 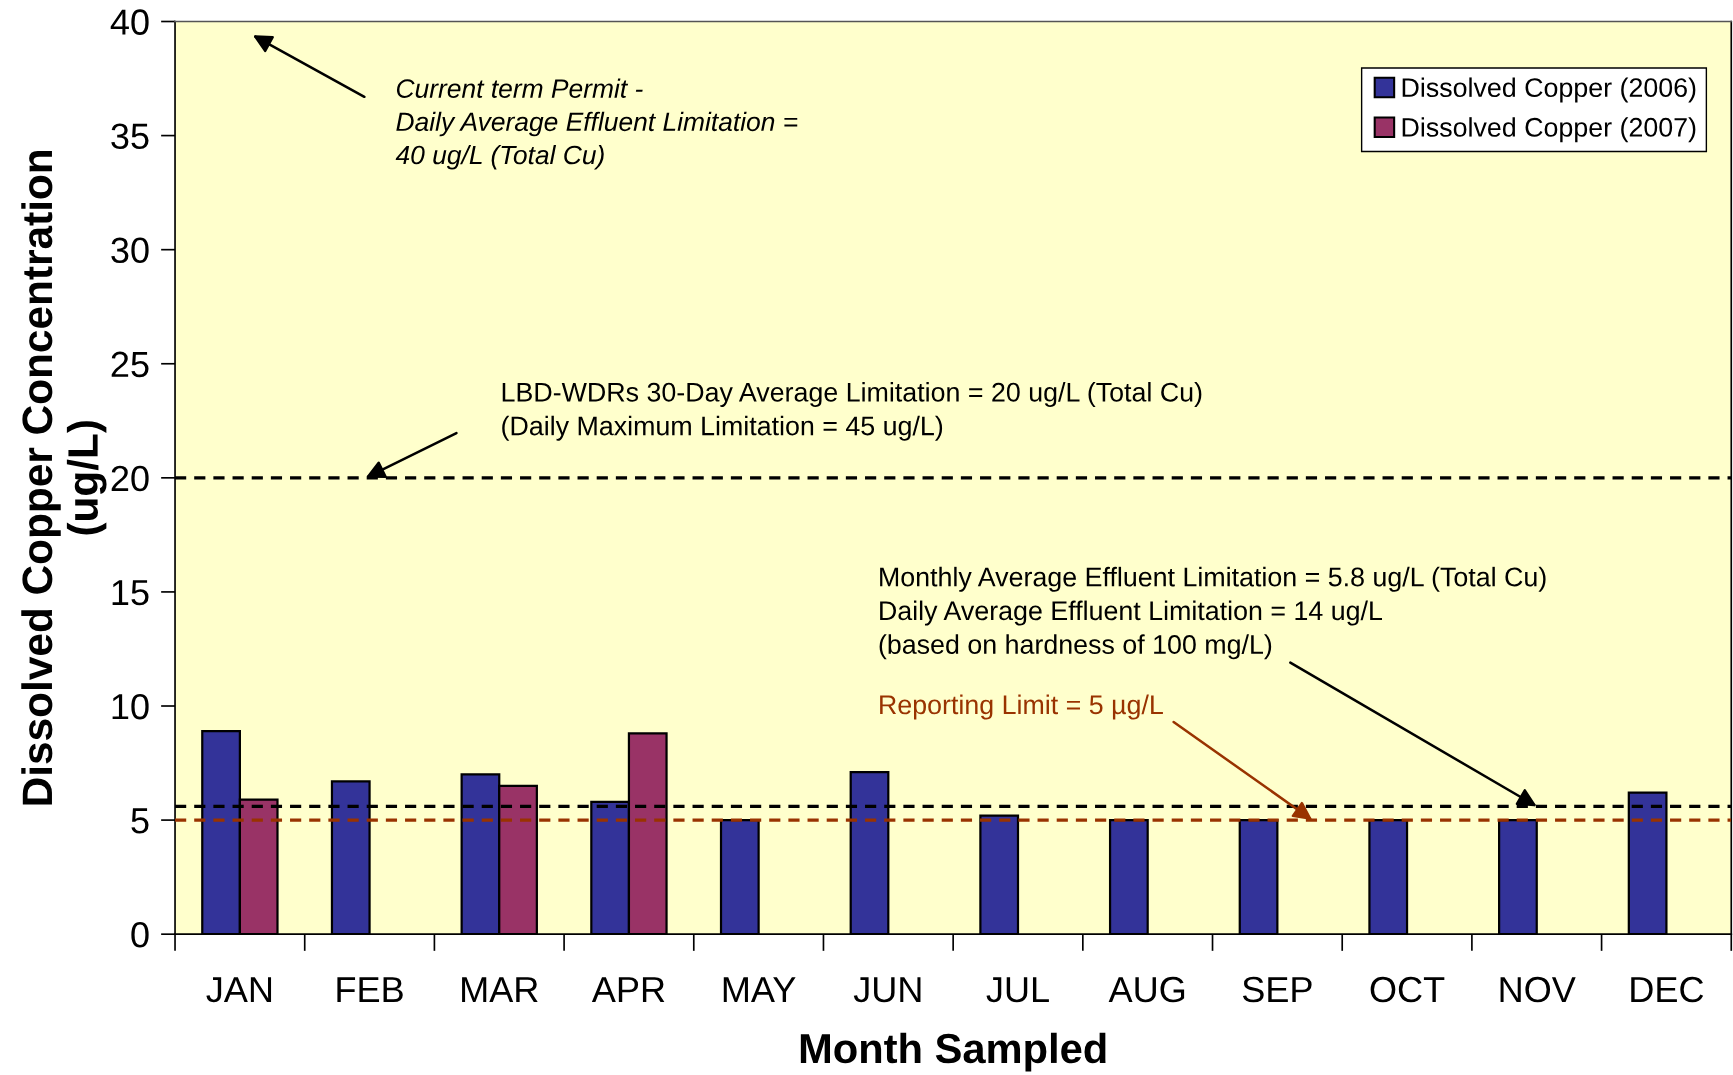 I want to click on y-tick-label: 10, so click(x=130, y=706).